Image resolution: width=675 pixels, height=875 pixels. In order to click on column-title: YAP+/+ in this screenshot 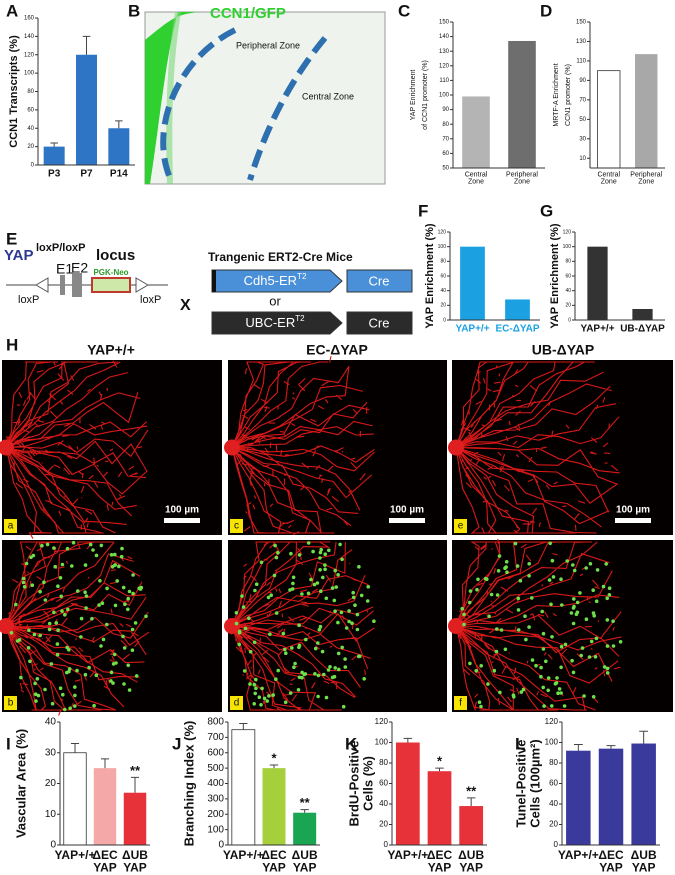, I will do `click(111, 350)`.